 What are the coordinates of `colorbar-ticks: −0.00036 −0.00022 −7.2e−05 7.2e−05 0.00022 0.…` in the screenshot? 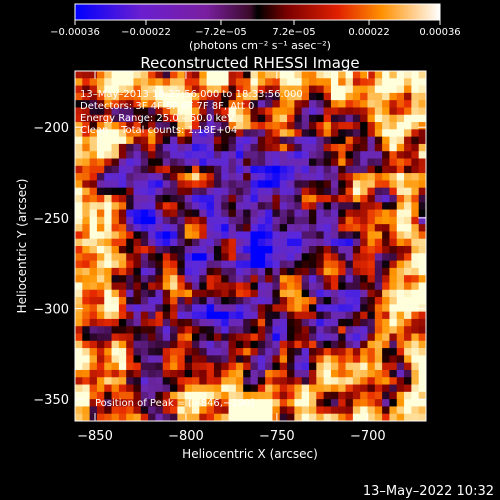 It's located at (255, 29).